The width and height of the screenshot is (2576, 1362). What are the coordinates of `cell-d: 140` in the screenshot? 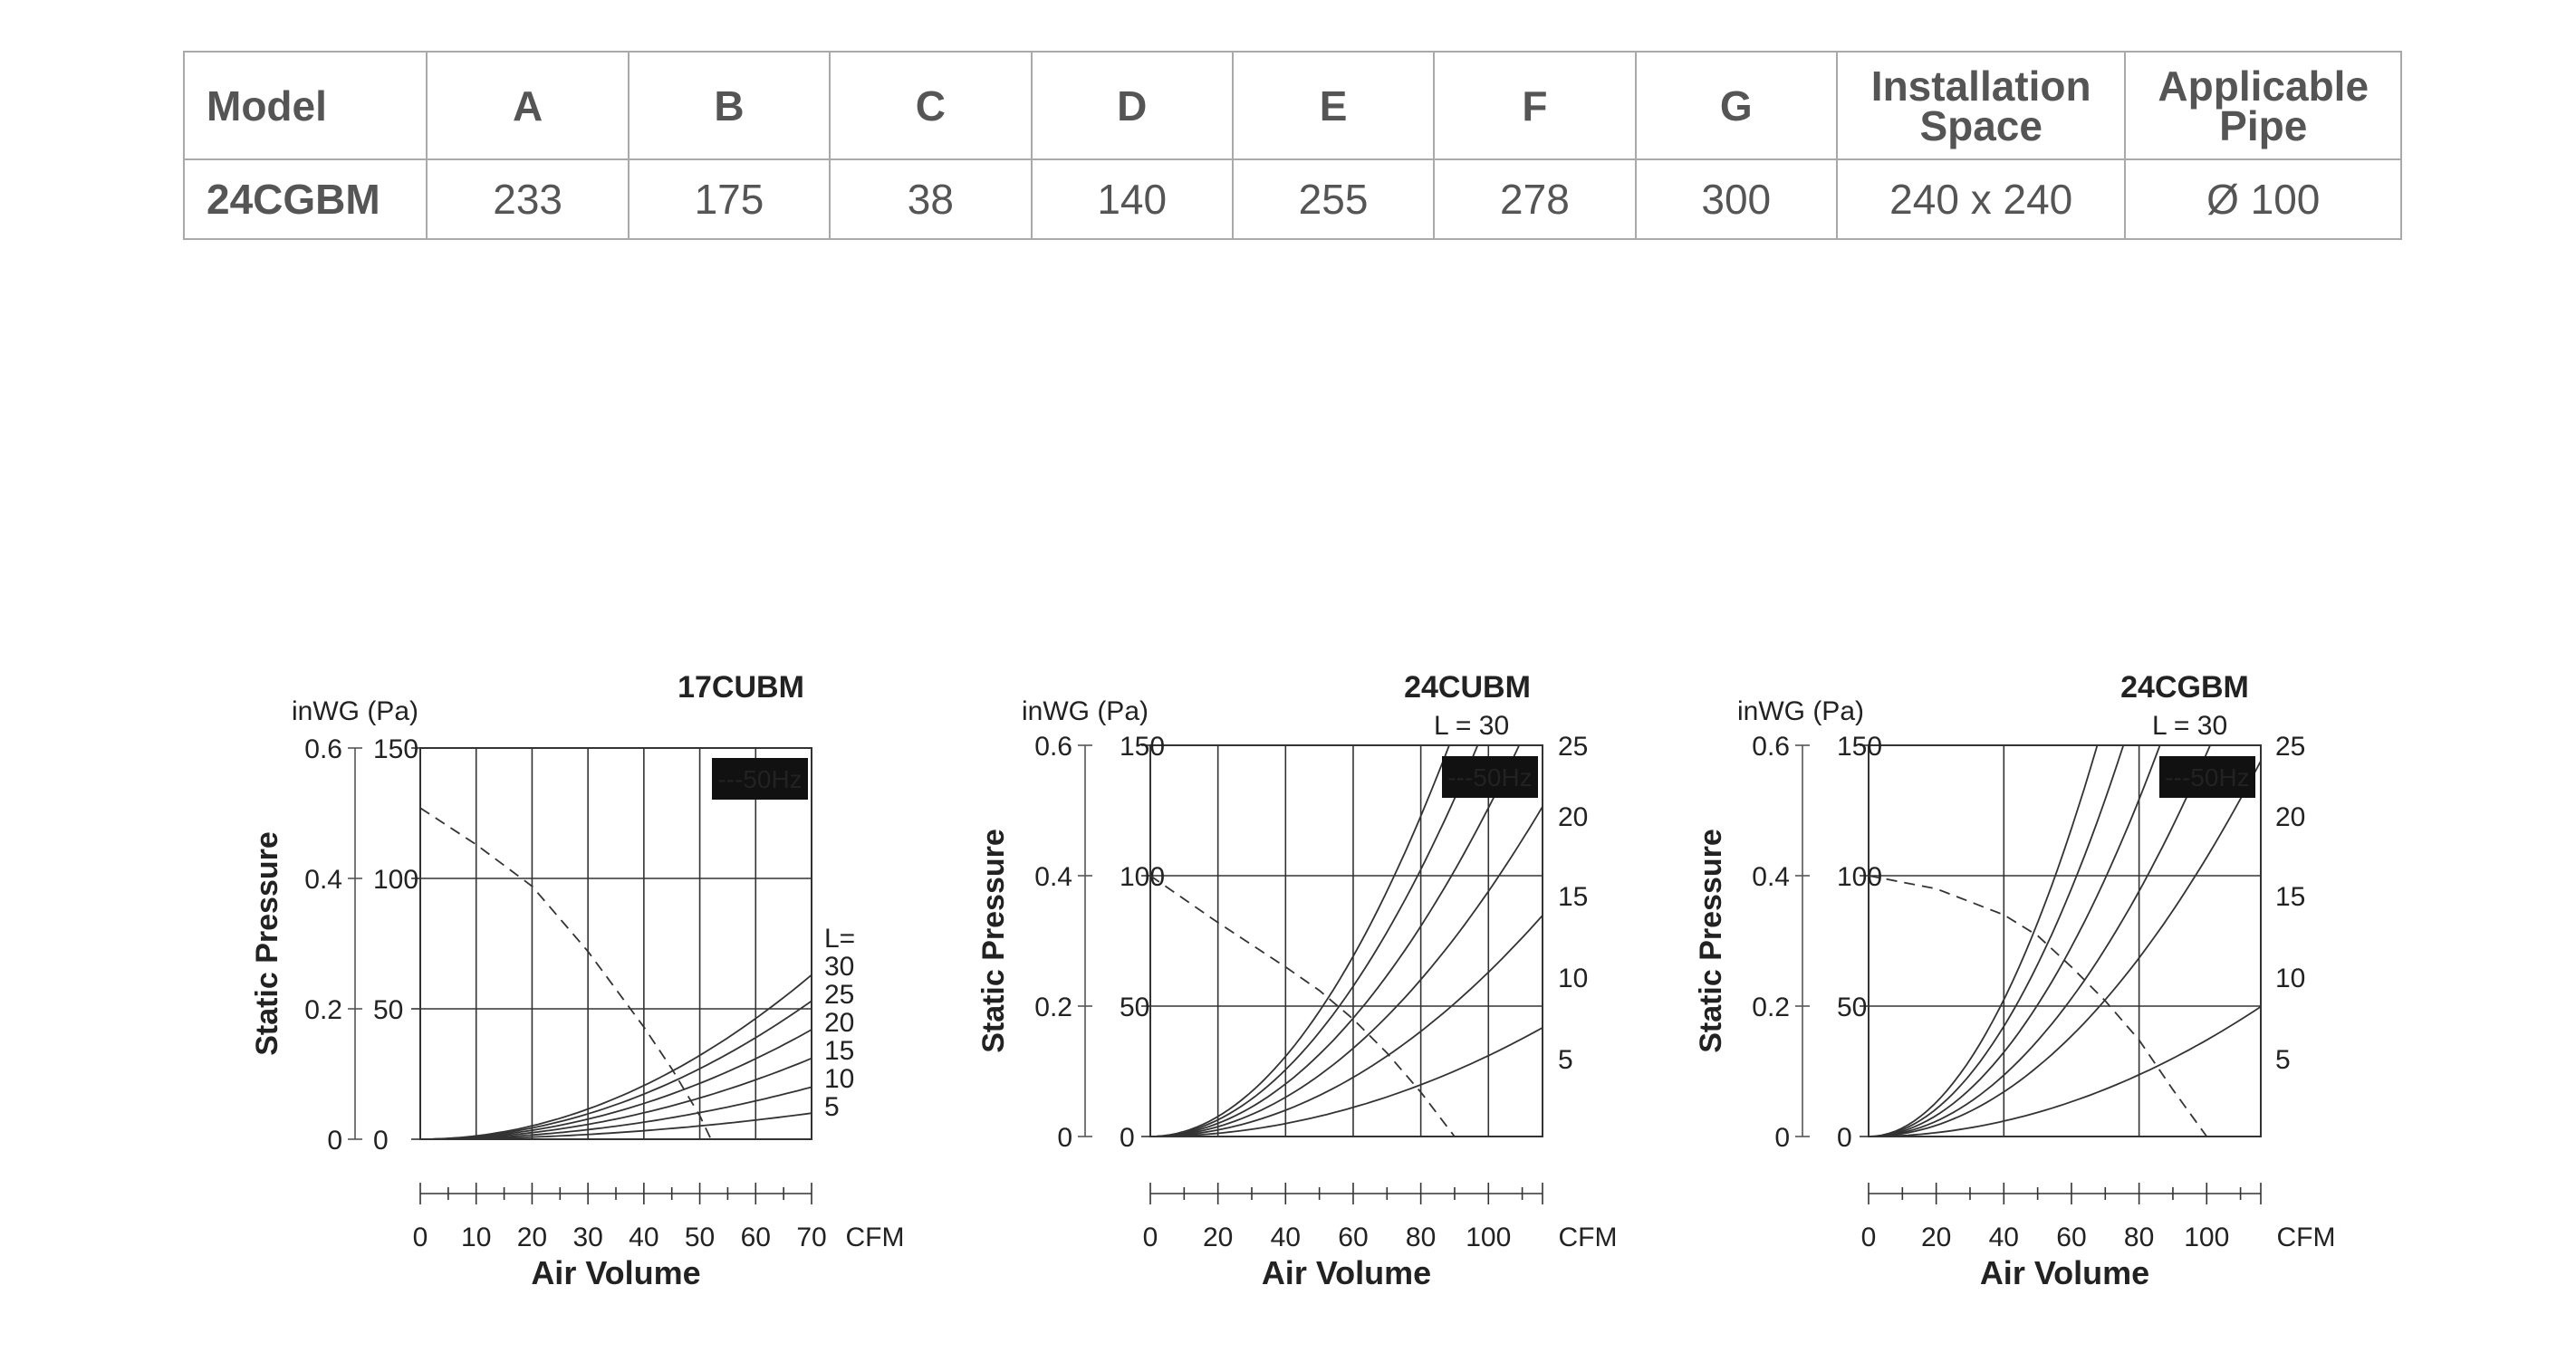 It's located at (1132, 199).